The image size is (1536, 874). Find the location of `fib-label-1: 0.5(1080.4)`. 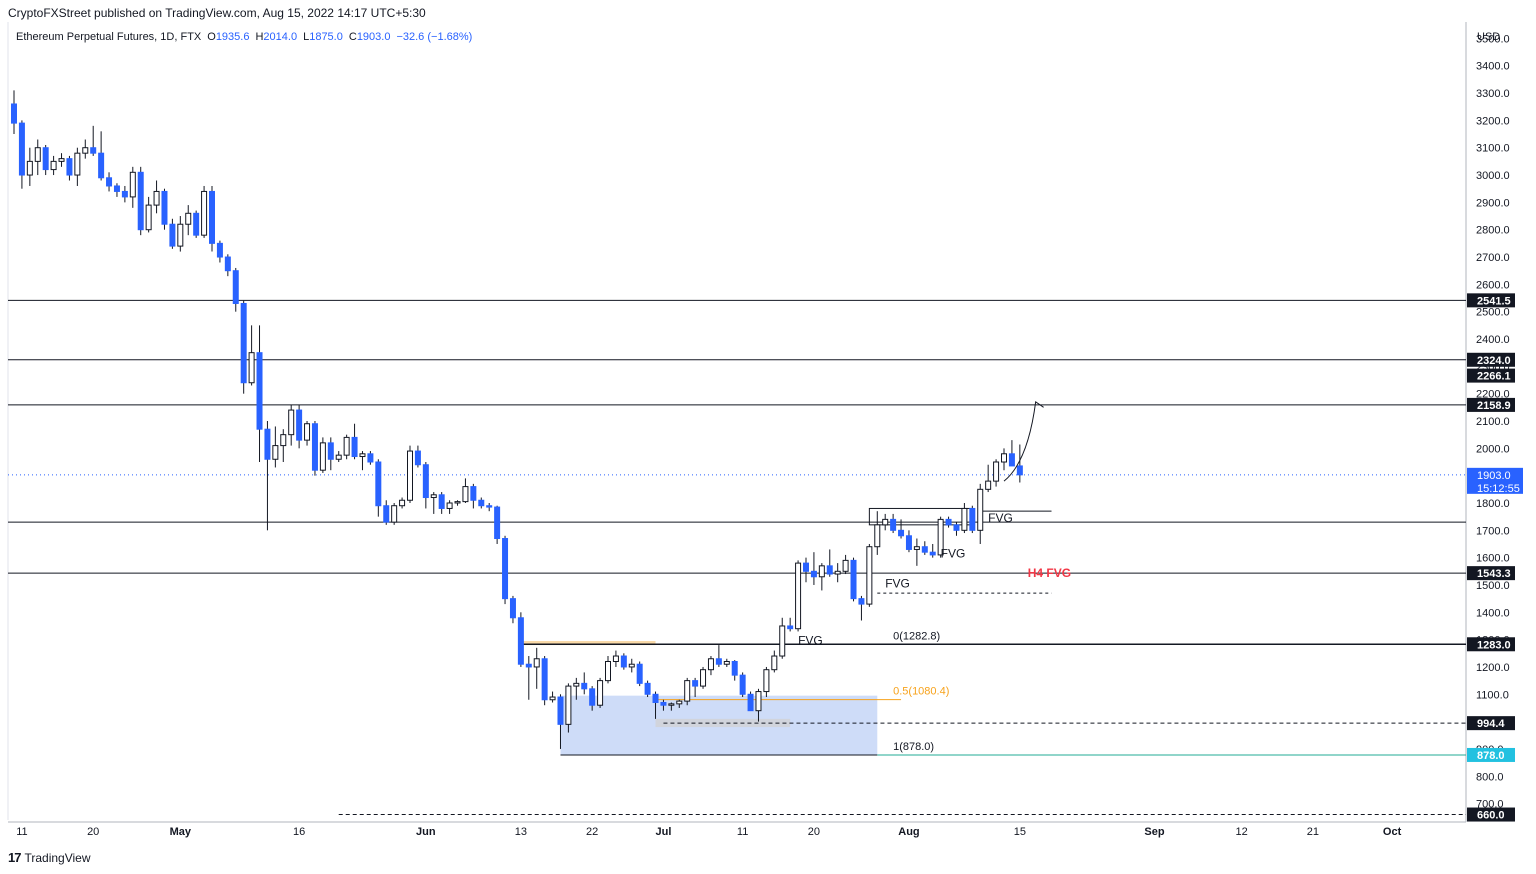

fib-label-1: 0.5(1080.4) is located at coordinates (921, 692).